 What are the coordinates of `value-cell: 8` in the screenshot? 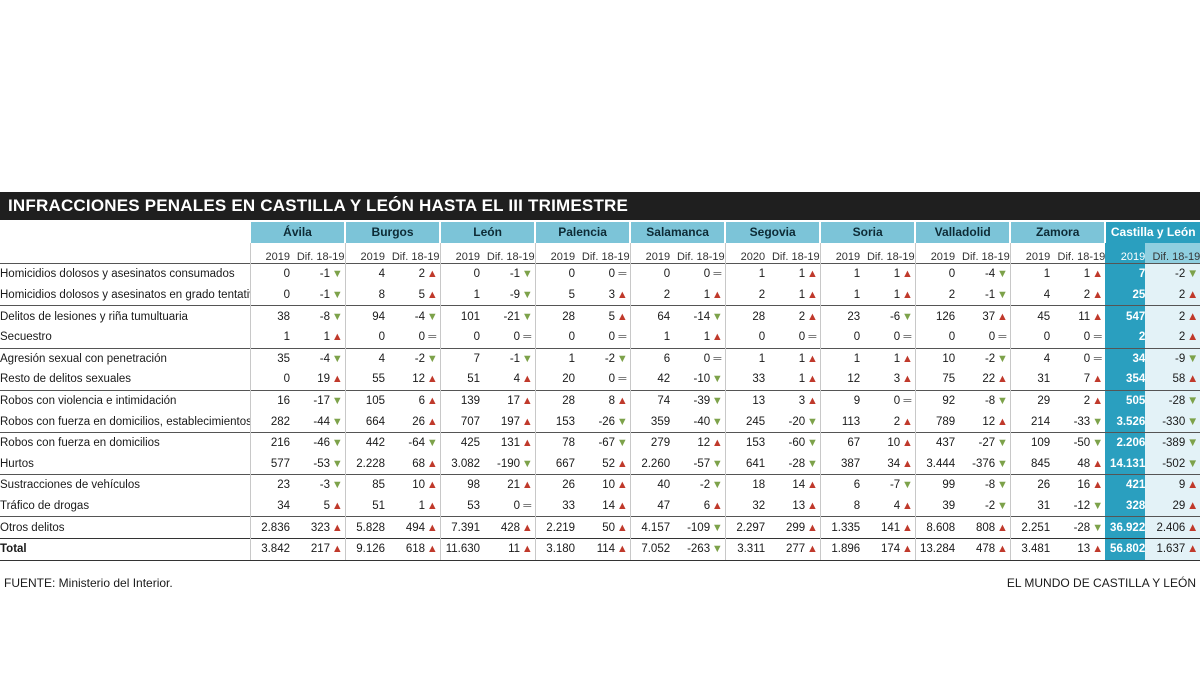 It's located at (840, 506).